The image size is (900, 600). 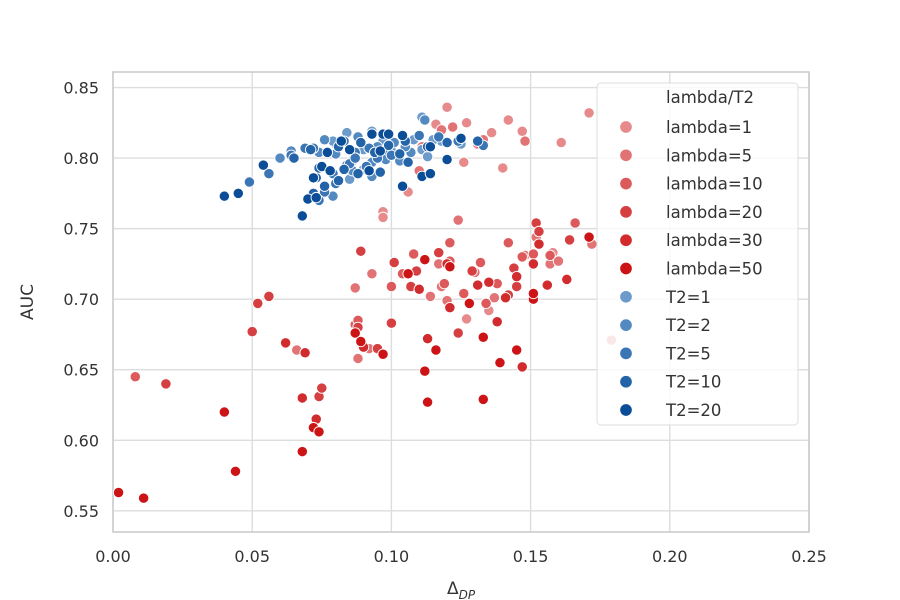 What do you see at coordinates (709, 127) in the screenshot?
I see `legend-label: lambda=1` at bounding box center [709, 127].